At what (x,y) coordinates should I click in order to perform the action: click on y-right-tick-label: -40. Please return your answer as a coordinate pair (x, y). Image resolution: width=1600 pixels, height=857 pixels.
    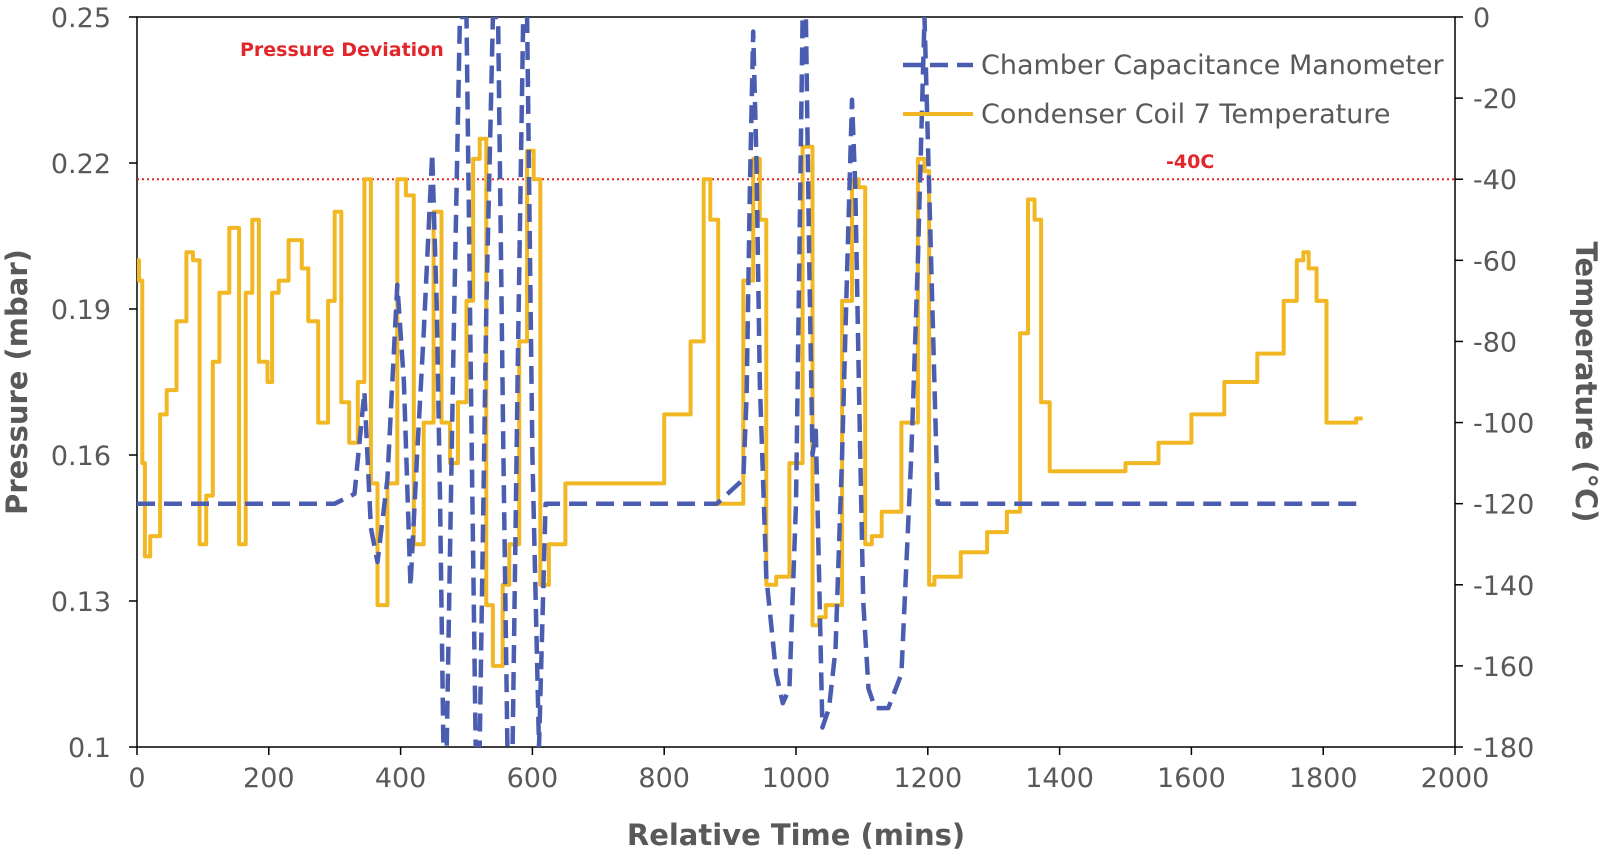
    Looking at the image, I should click on (1495, 180).